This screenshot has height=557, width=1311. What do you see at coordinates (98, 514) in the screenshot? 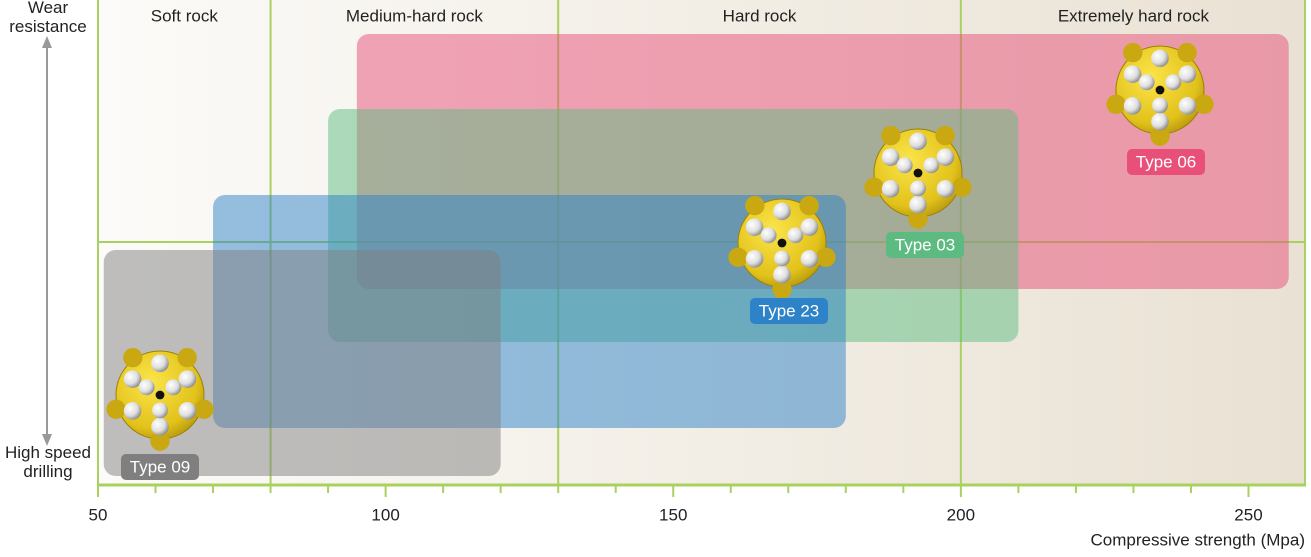
I see `x-tick-label: 50` at bounding box center [98, 514].